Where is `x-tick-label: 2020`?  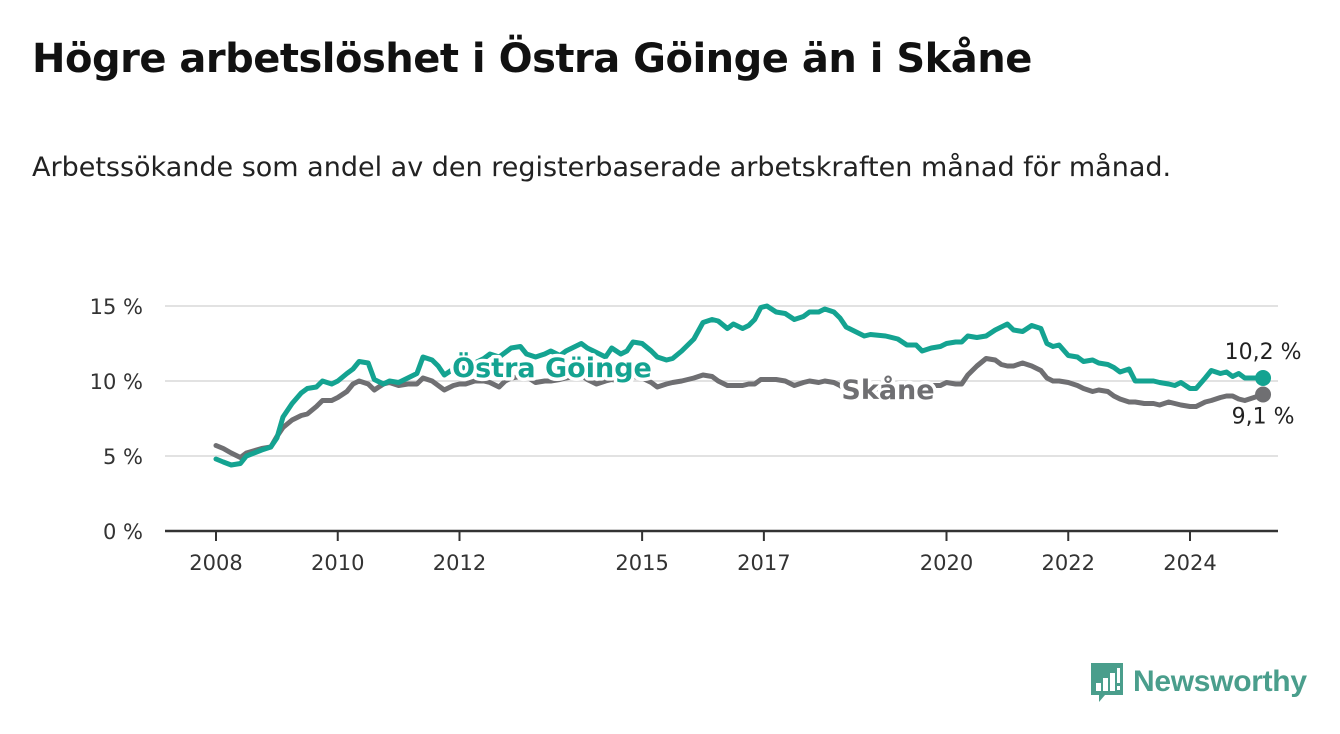 x-tick-label: 2020 is located at coordinates (946, 563).